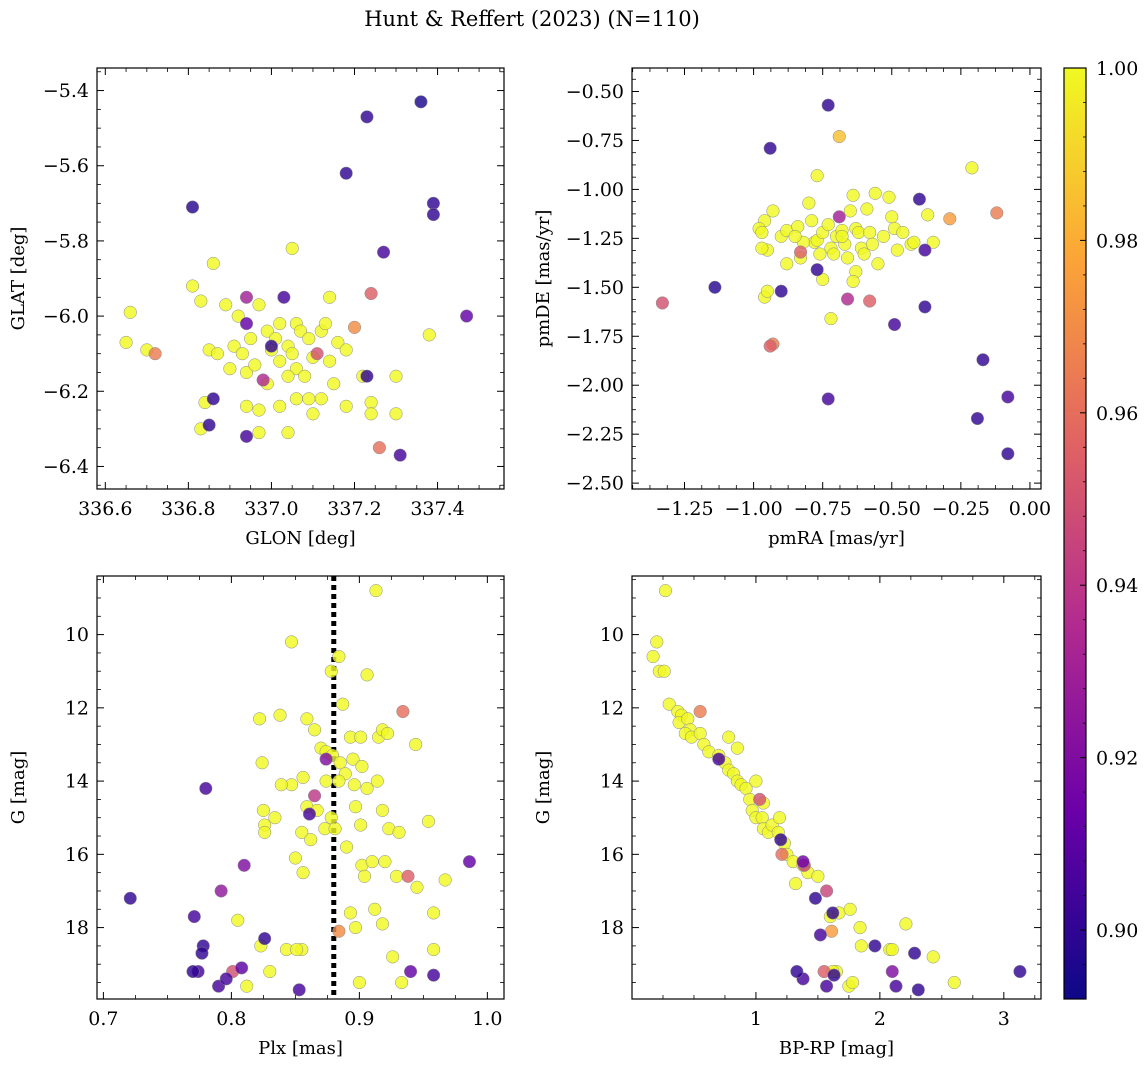  I want to click on figure-title: Hunt & Reffert (2023) (N=110), so click(532, 19).